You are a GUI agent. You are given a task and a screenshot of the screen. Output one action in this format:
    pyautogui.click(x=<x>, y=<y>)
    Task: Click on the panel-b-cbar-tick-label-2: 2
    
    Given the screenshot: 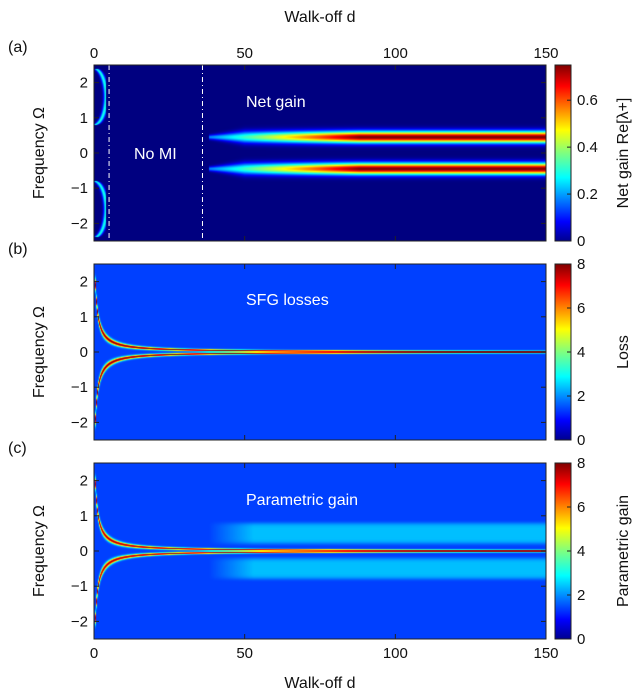 What is the action you would take?
    pyautogui.click(x=581, y=396)
    